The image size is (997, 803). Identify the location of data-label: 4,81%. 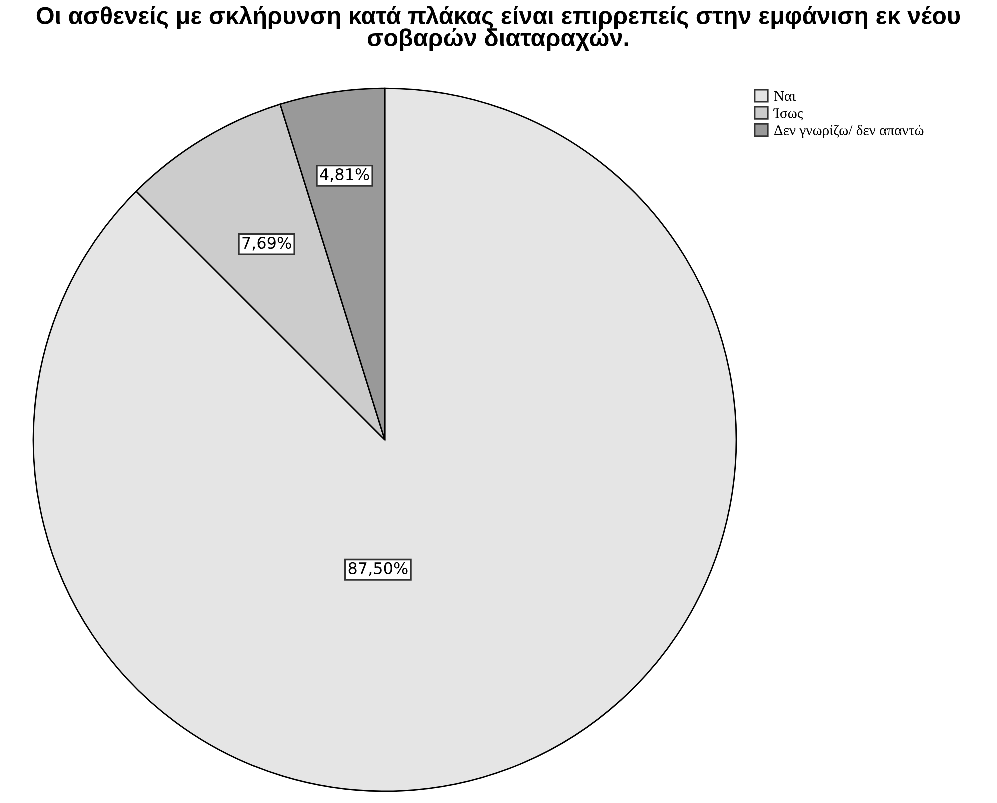
(345, 175).